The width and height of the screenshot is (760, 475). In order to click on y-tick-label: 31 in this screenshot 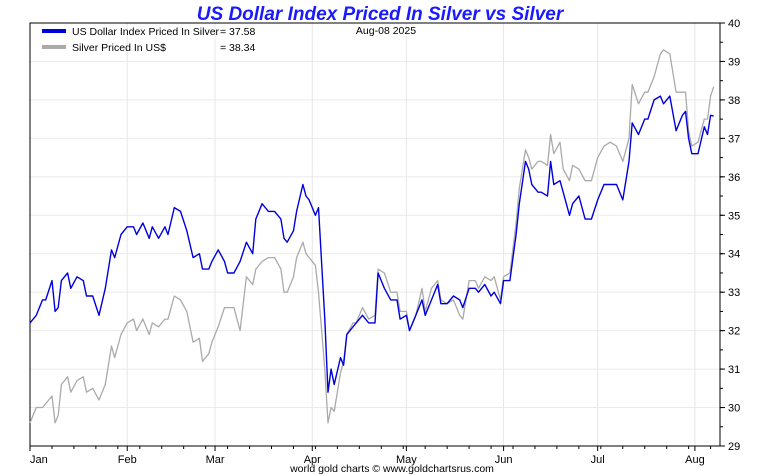, I will do `click(734, 370)`.